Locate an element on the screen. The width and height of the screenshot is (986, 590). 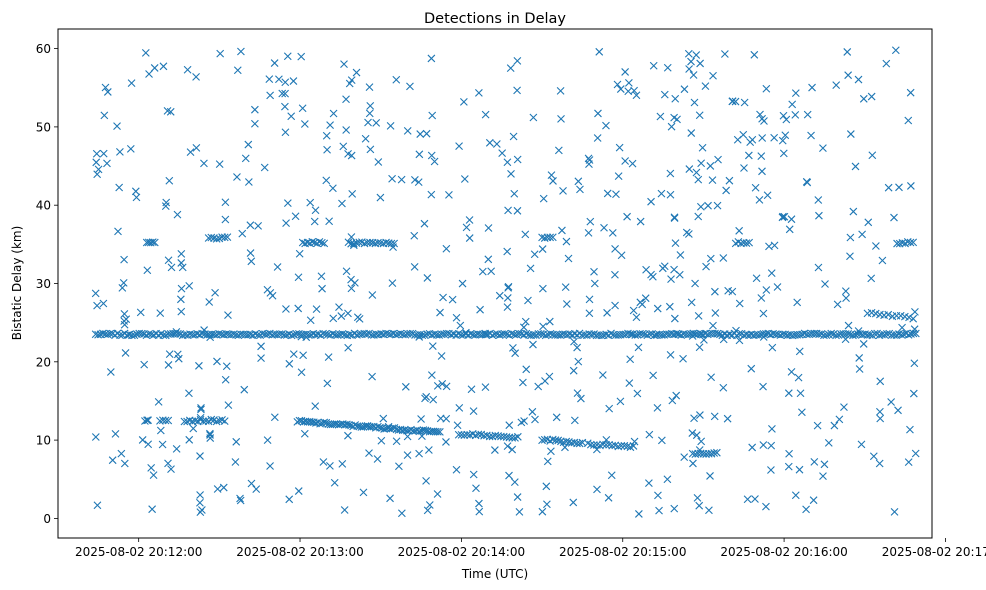
y-tick-label: 40 is located at coordinates (43, 206).